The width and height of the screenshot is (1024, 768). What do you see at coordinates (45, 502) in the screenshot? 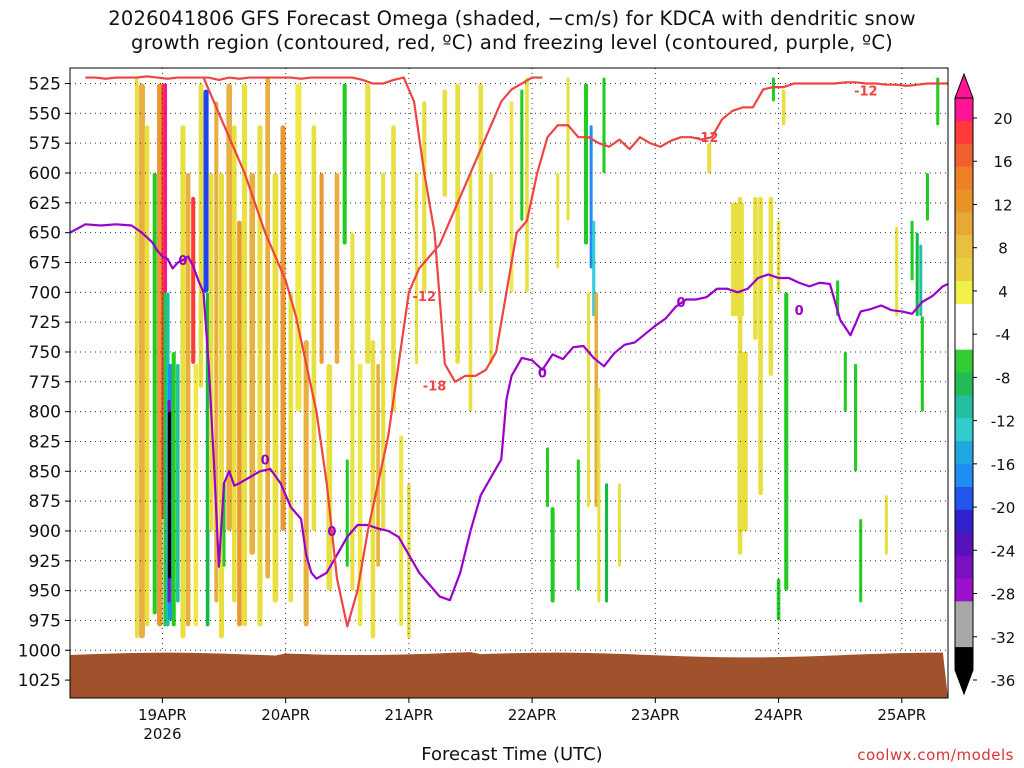
I see `y-tick-label: 875` at bounding box center [45, 502].